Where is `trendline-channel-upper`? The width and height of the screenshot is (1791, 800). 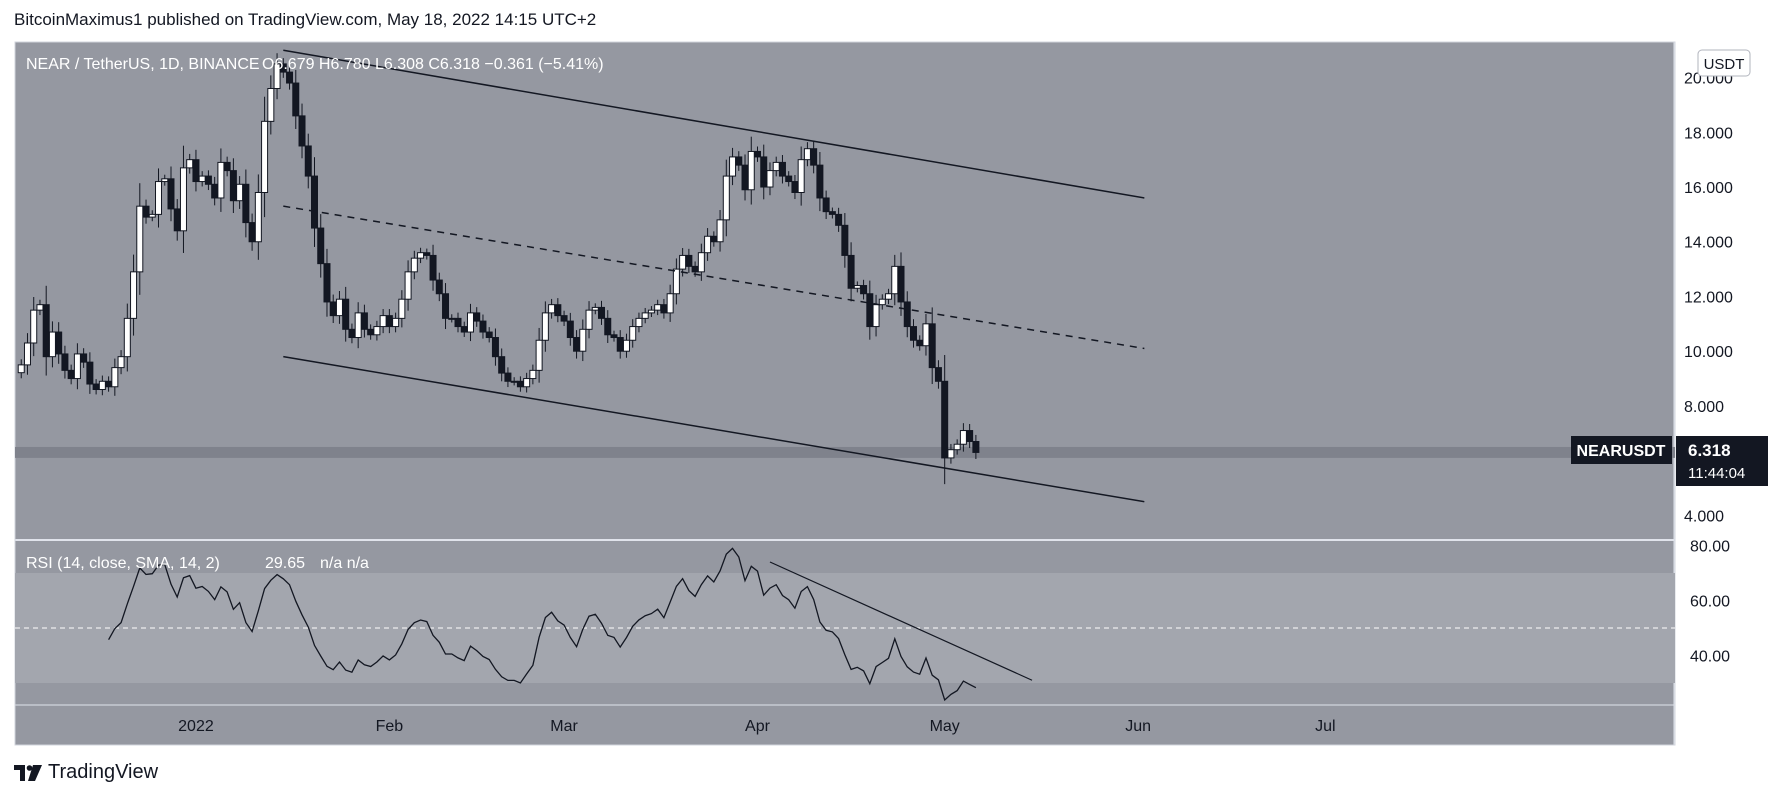
trendline-channel-upper is located at coordinates (714, 124).